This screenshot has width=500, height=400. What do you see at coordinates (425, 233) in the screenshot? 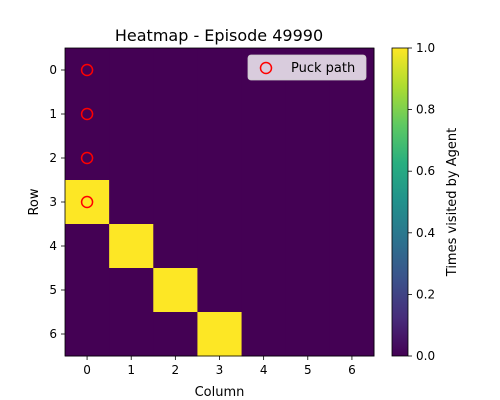
I see `colorbar-tick-label: 0.4` at bounding box center [425, 233].